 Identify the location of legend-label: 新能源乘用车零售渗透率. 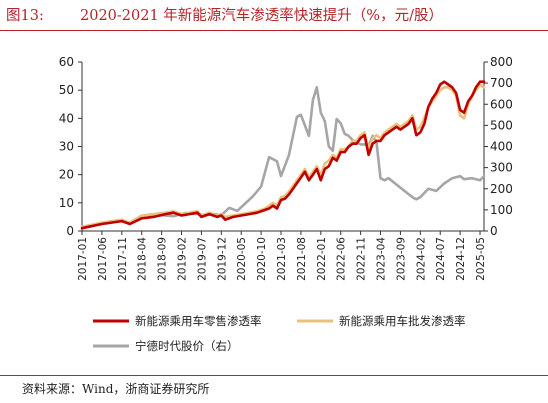
(198, 321).